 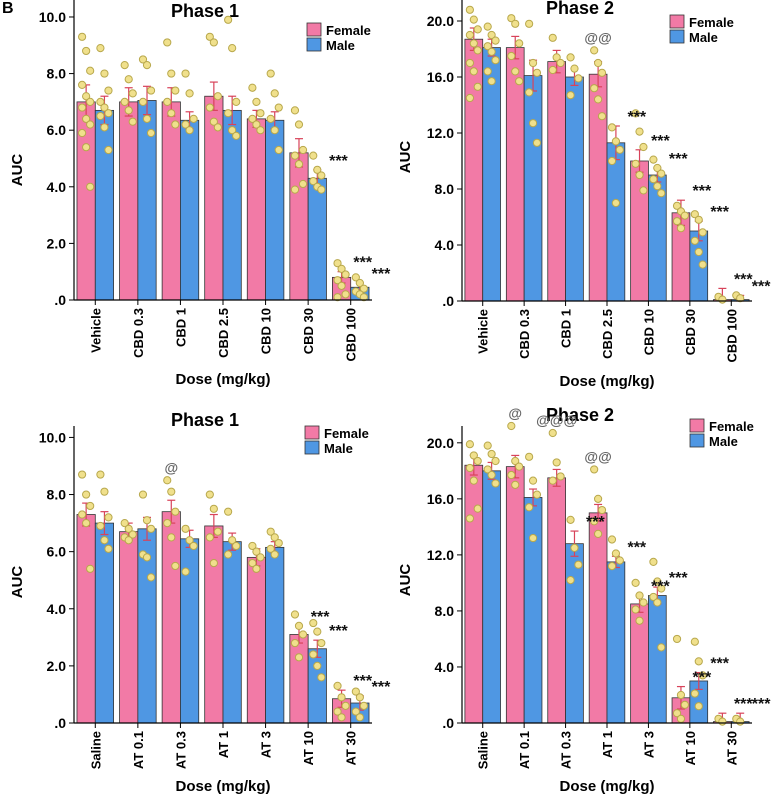 I want to click on x-tick-label: AT 0.3, so click(x=180, y=750).